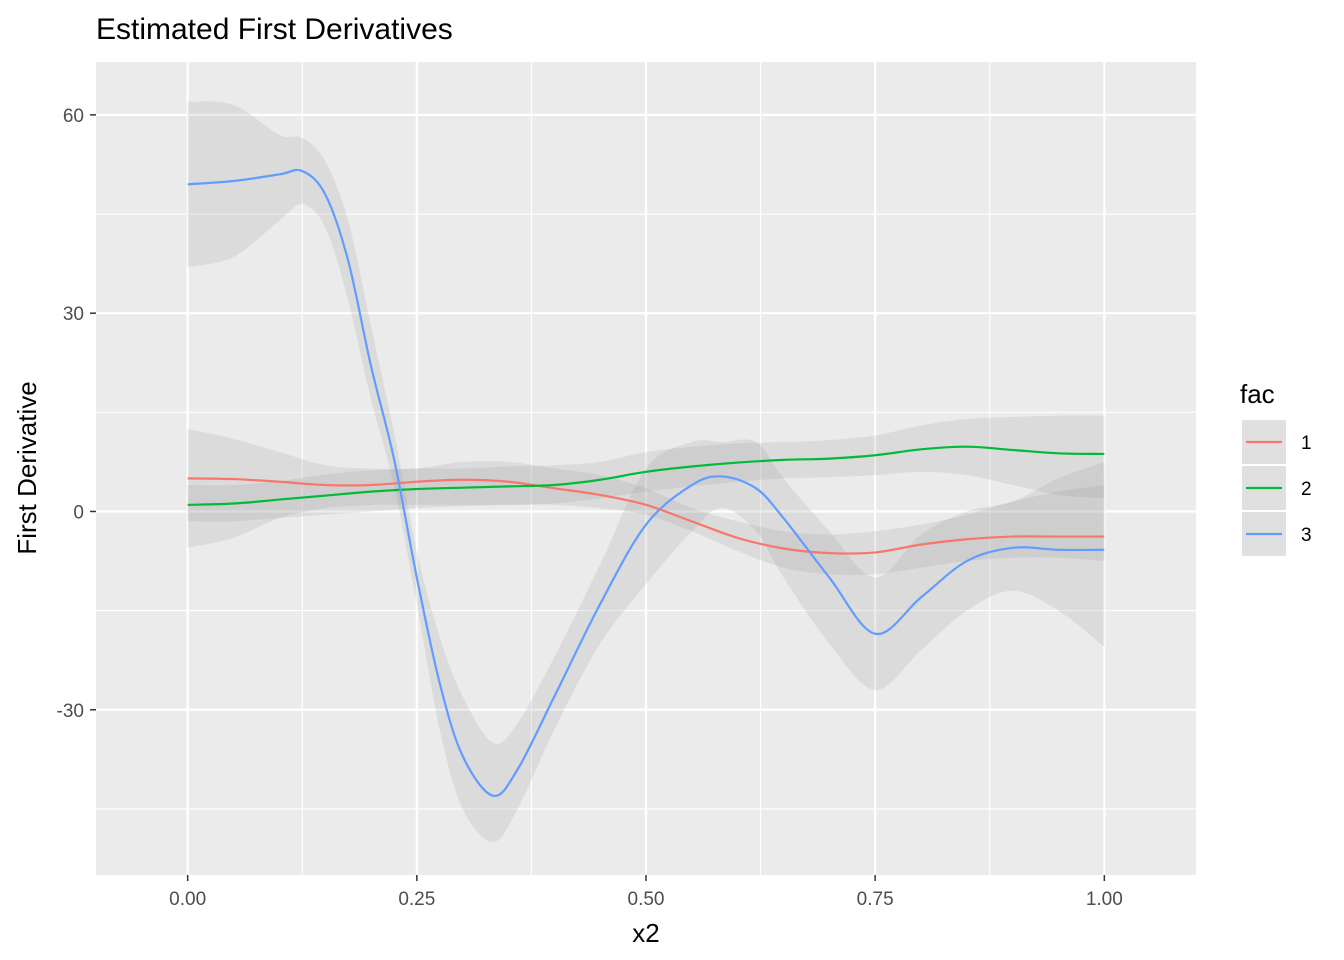 The image size is (1344, 960). I want to click on legend-label-2: 2, so click(1306, 489).